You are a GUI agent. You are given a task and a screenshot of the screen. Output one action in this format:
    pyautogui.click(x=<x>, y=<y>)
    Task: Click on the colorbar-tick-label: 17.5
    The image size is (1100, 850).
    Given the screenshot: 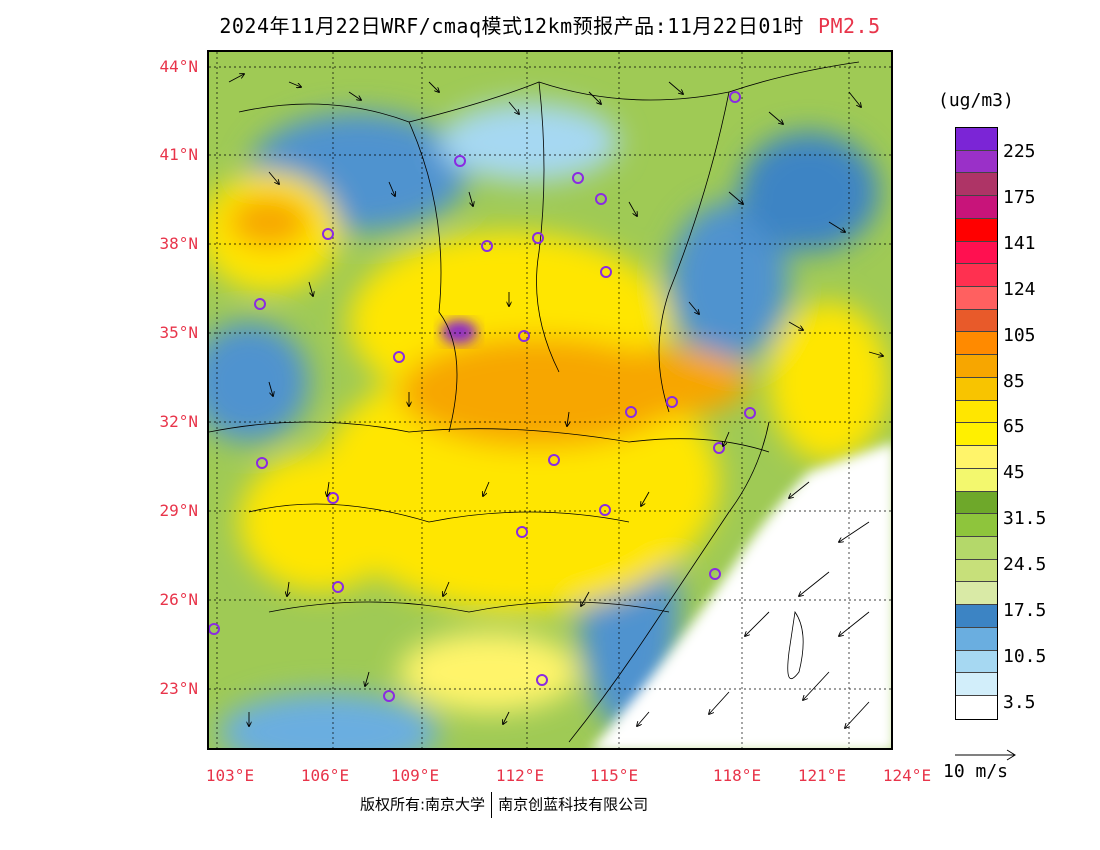 What is the action you would take?
    pyautogui.click(x=1025, y=610)
    